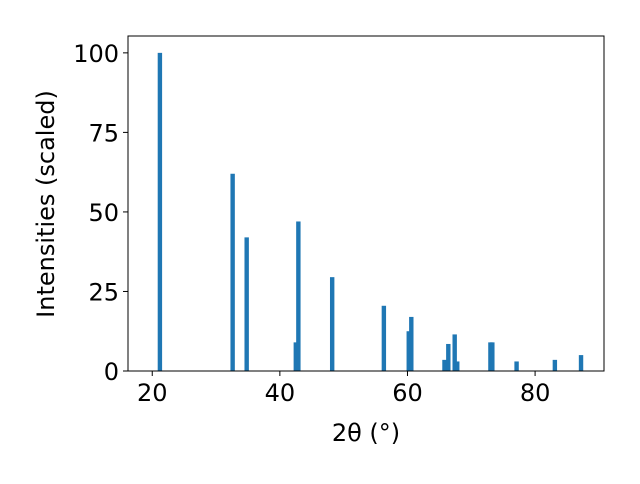  What do you see at coordinates (46, 204) in the screenshot?
I see `y-axis-label: Intensities (scaled)` at bounding box center [46, 204].